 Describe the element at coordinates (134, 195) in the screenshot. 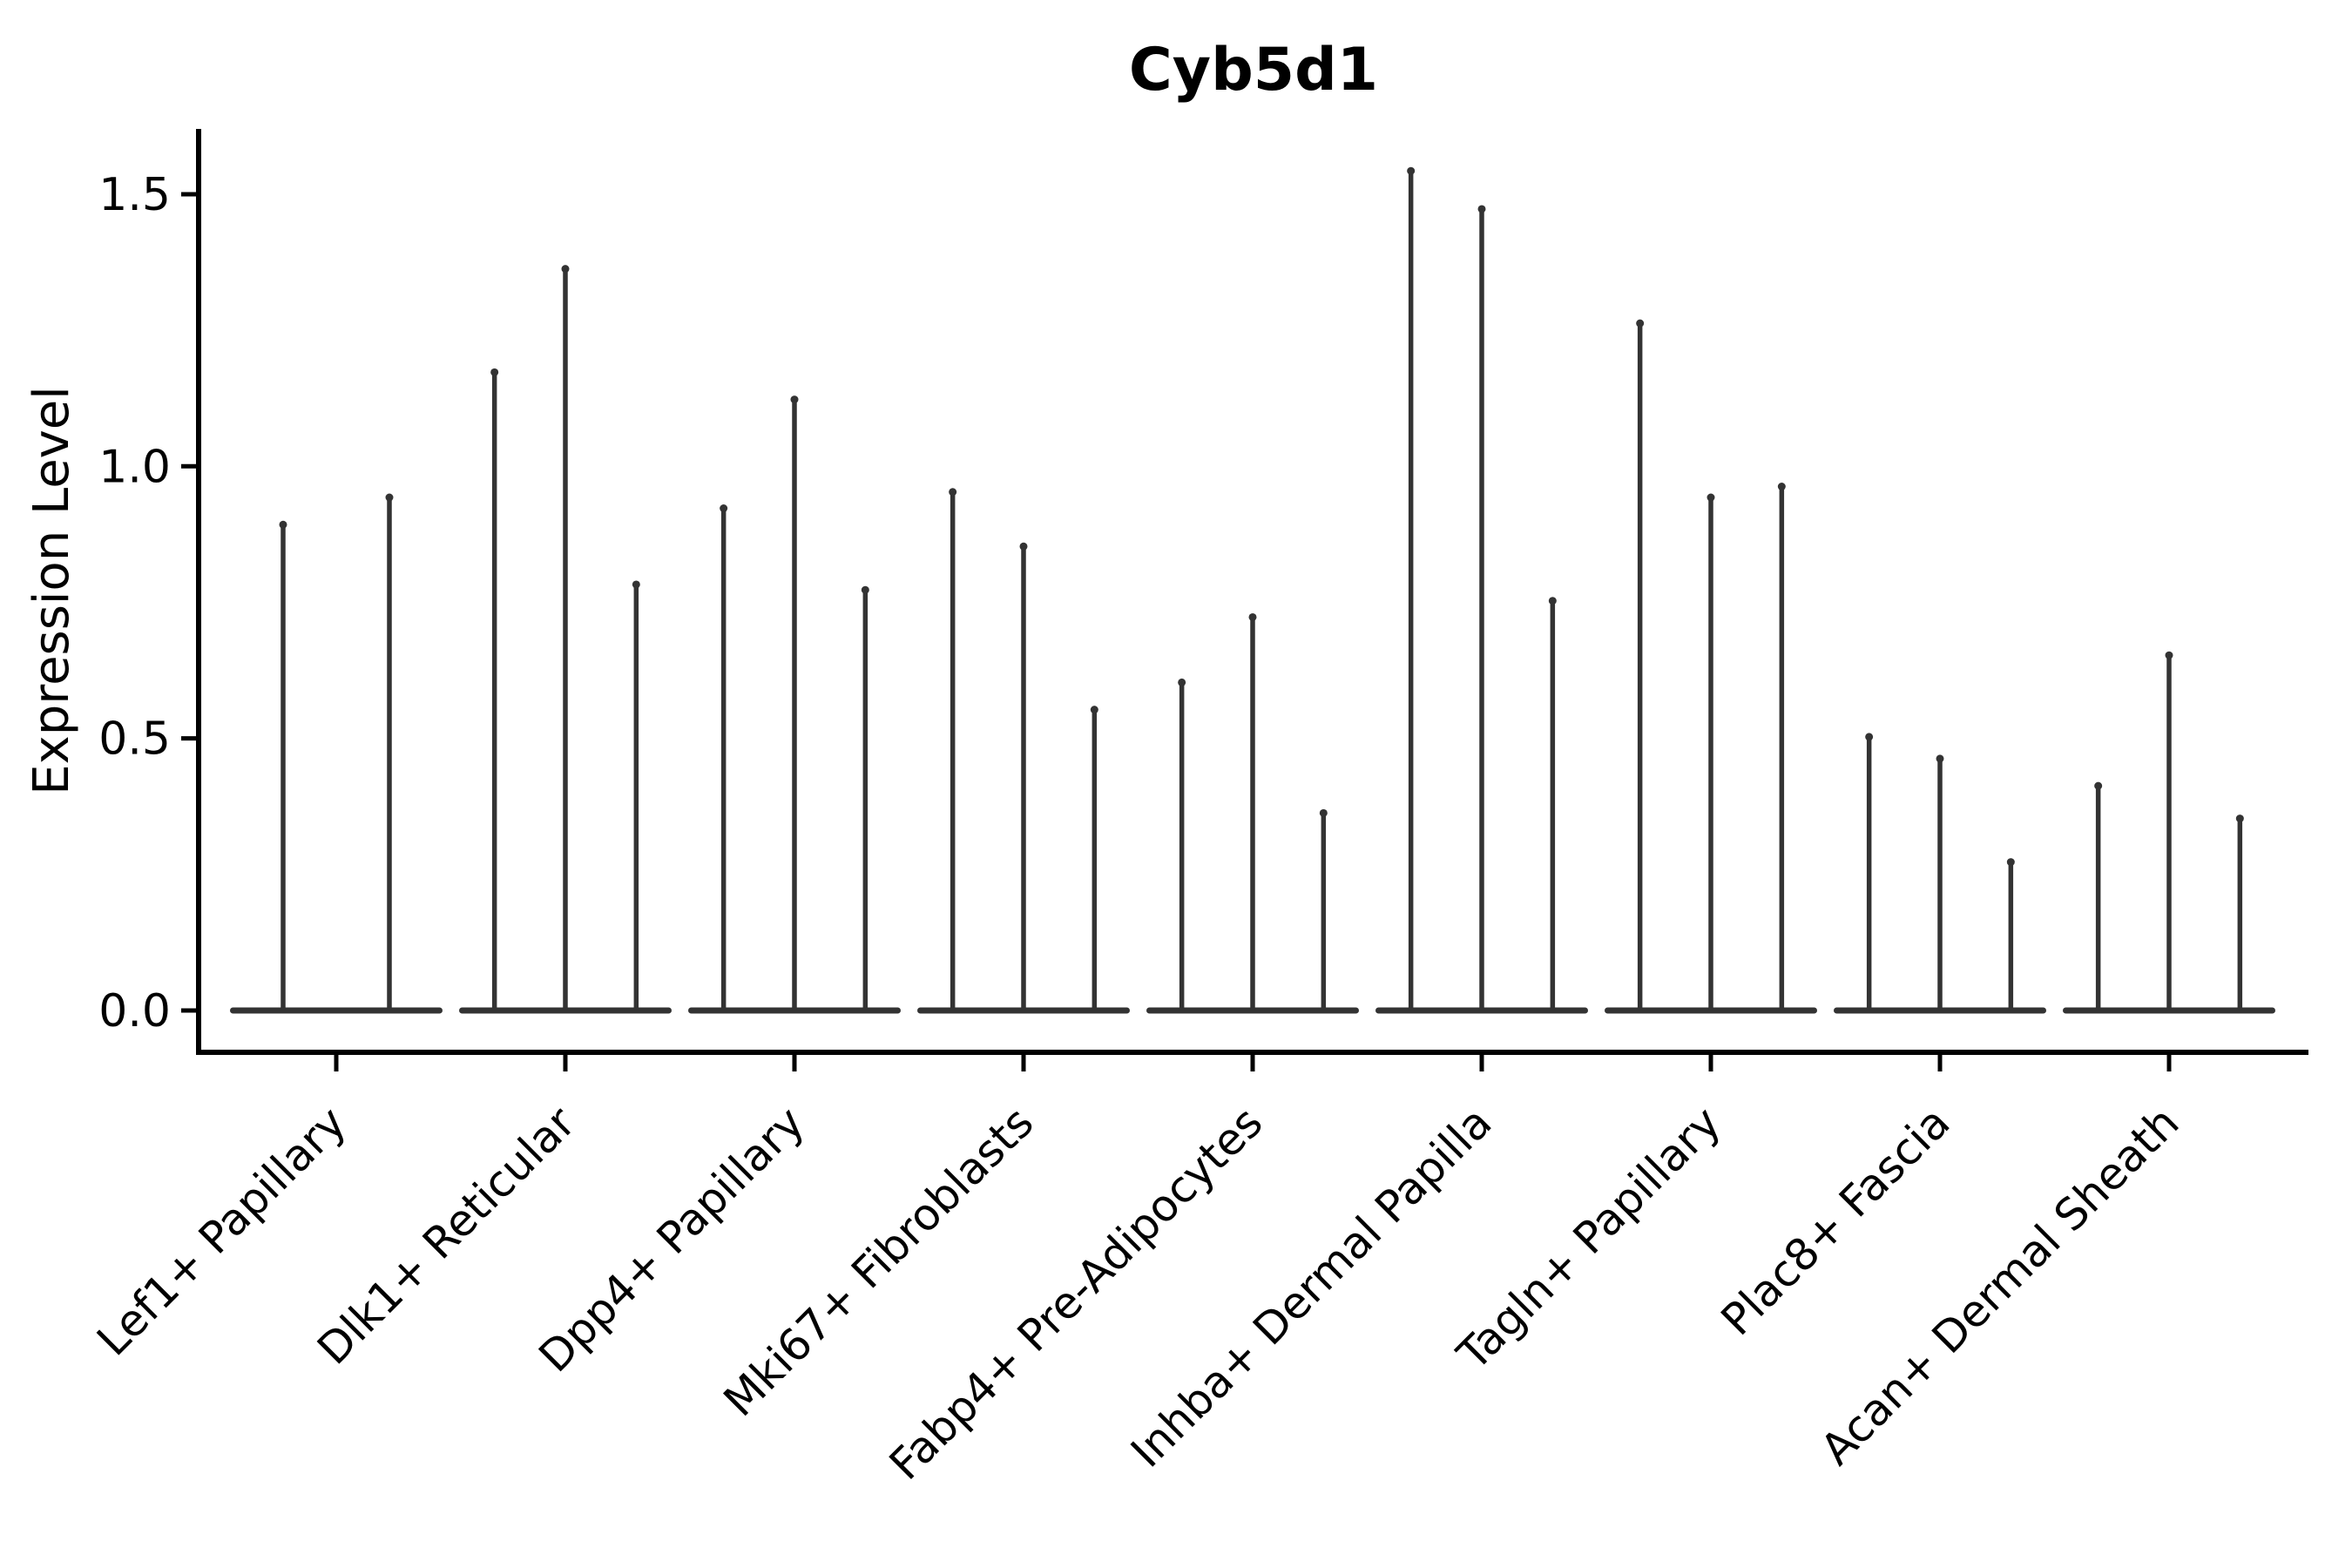

I see `y-tick-label: 1.5` at that location.